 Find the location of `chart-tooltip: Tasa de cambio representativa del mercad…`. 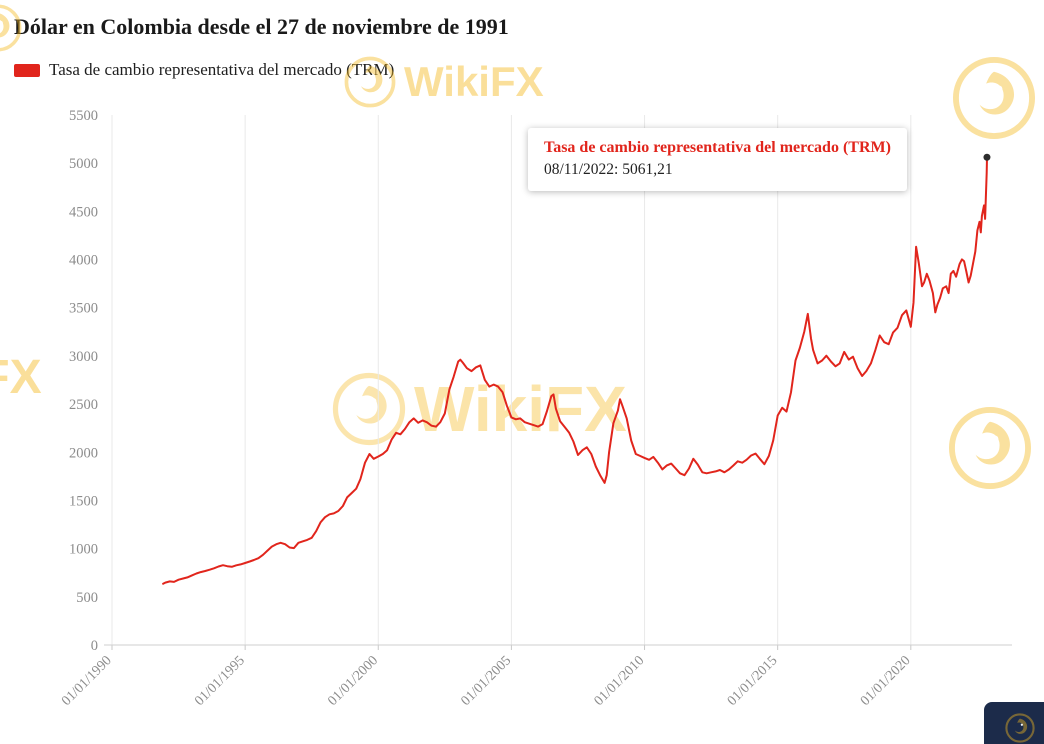

chart-tooltip: Tasa de cambio representativa del mercad… is located at coordinates (717, 159).